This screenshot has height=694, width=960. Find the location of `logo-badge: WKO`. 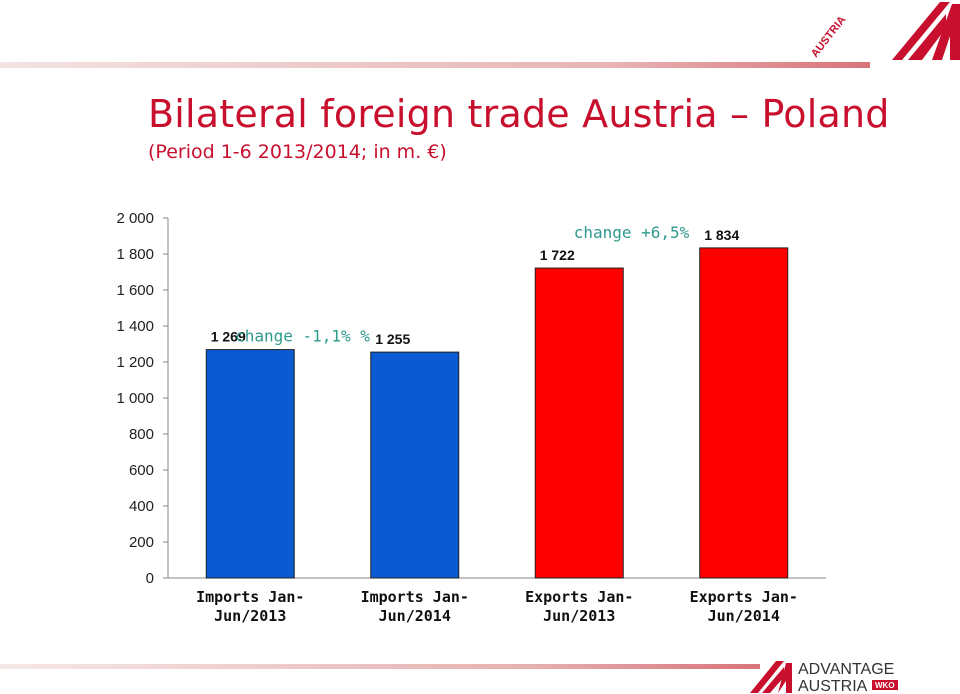

logo-badge: WKO is located at coordinates (885, 685).